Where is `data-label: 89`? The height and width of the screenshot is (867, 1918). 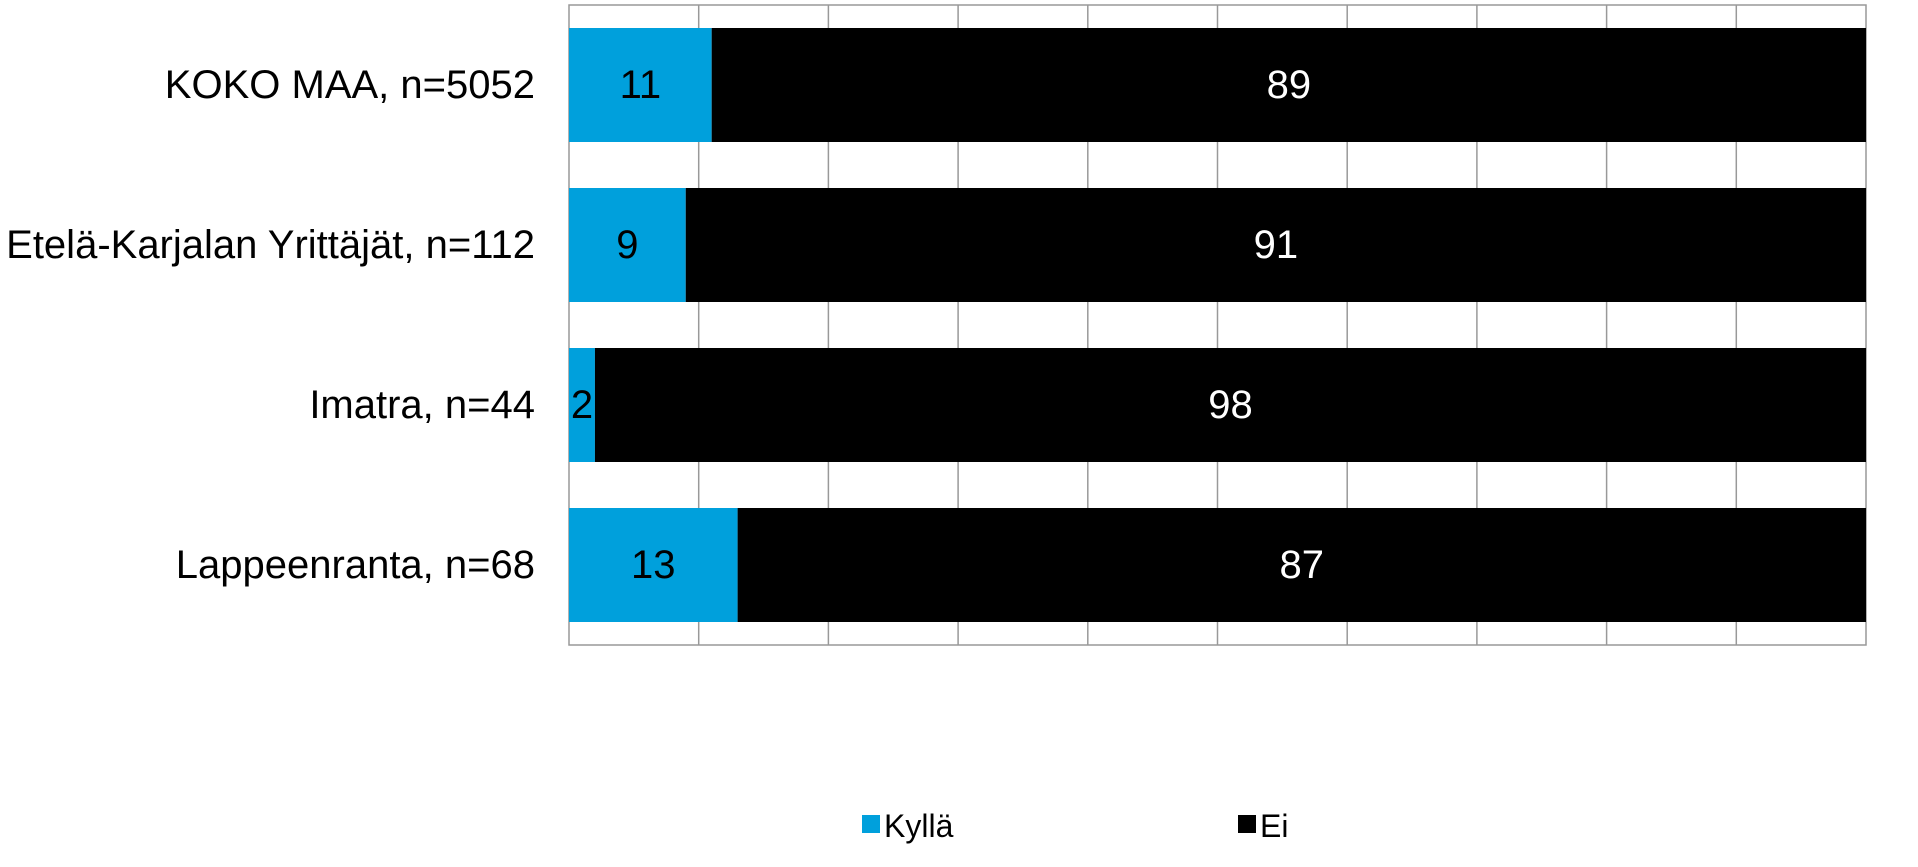
data-label: 89 is located at coordinates (1289, 85).